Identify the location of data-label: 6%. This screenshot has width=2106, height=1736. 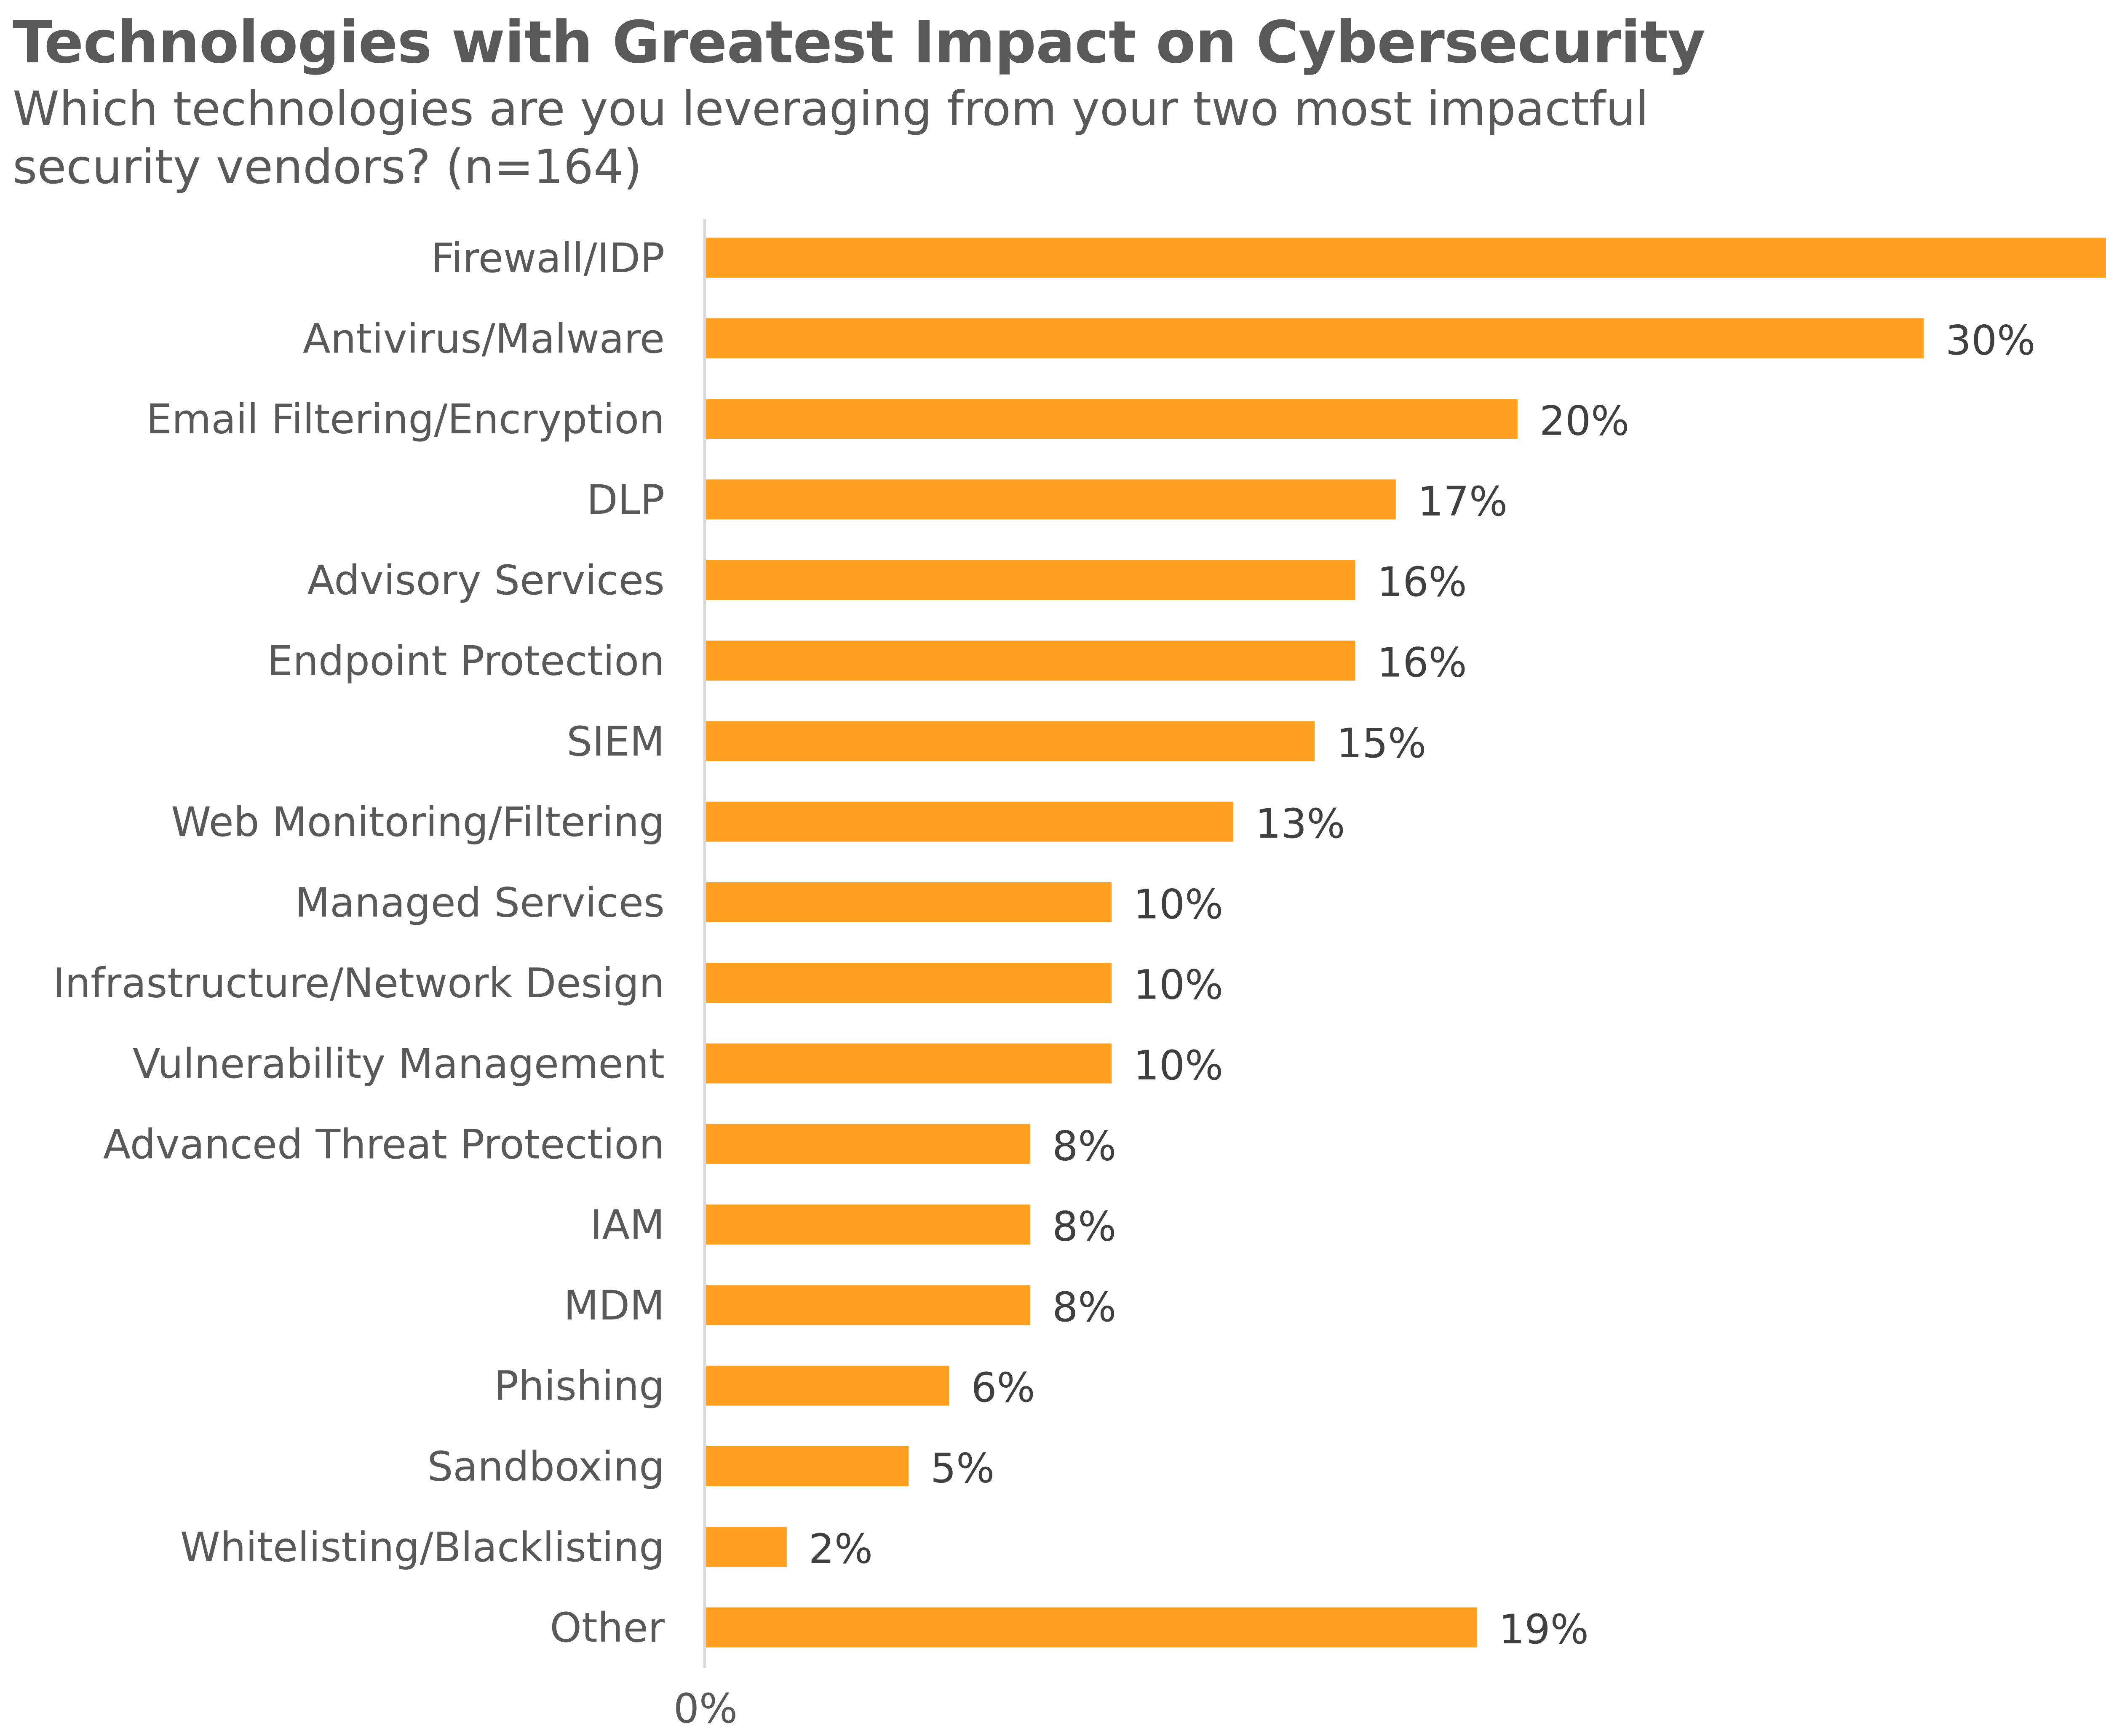
(1003, 1387).